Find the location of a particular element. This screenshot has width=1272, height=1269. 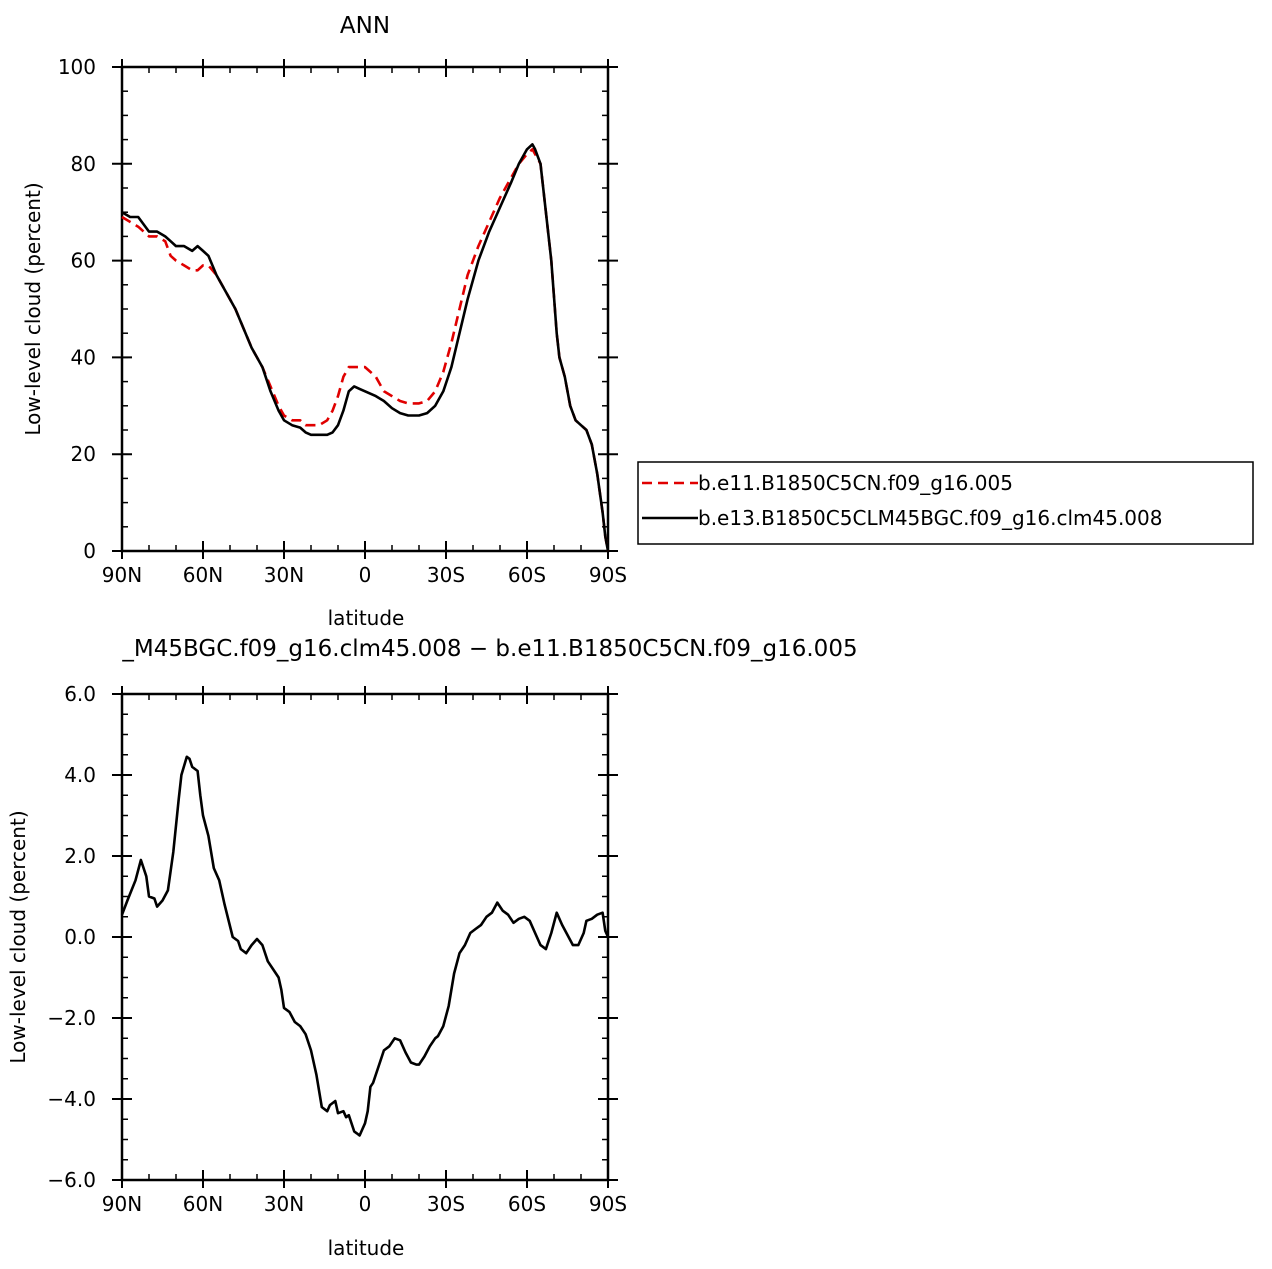

y-tick-label: 6.0 is located at coordinates (80, 694).